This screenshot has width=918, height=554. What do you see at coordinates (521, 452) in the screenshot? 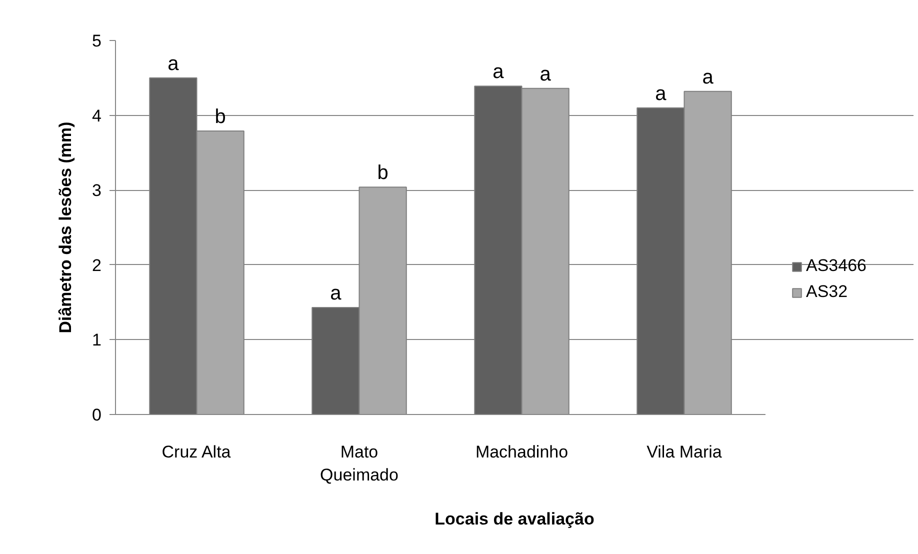
I see `x-tick-label: Machadinho` at bounding box center [521, 452].